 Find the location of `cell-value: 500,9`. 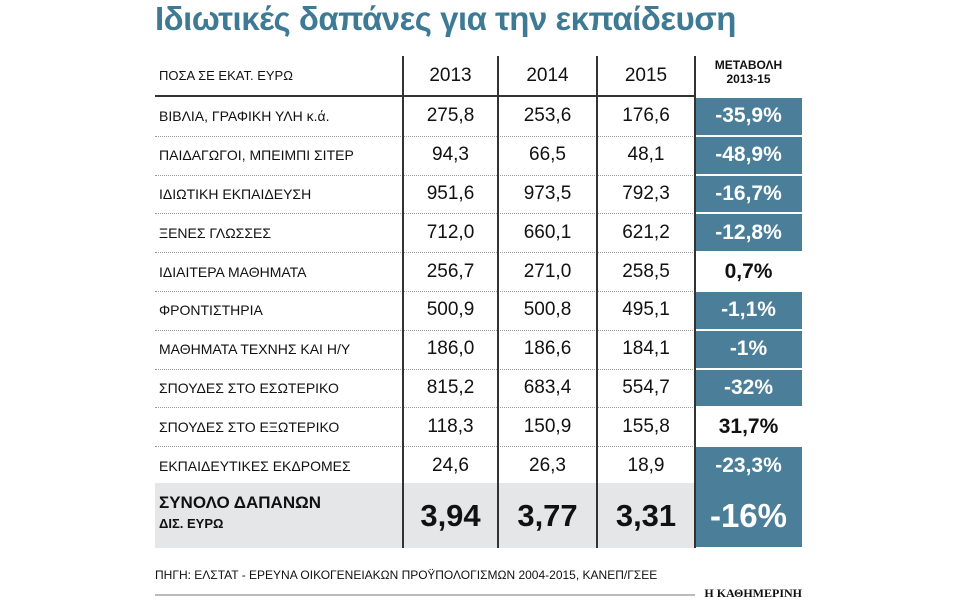

cell-value: 500,9 is located at coordinates (450, 310).